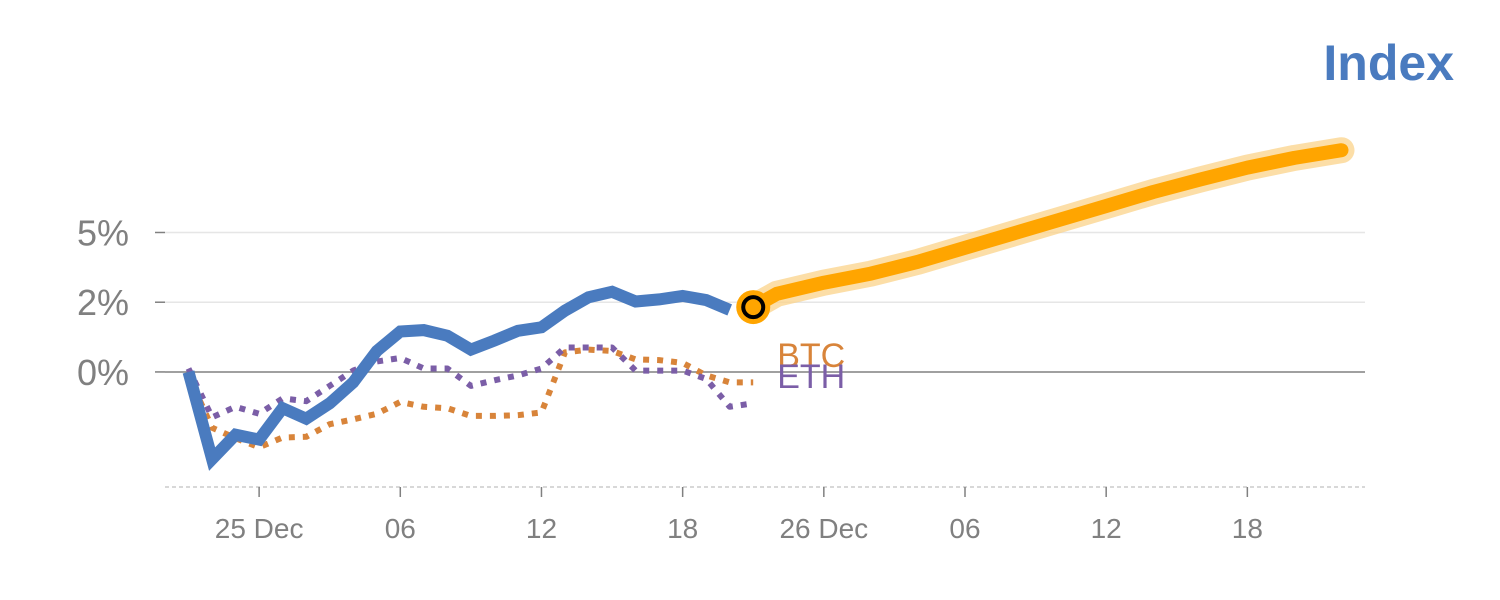 Image resolution: width=1500 pixels, height=600 pixels. What do you see at coordinates (541, 528) in the screenshot?
I see `x-tick-label-2: 12` at bounding box center [541, 528].